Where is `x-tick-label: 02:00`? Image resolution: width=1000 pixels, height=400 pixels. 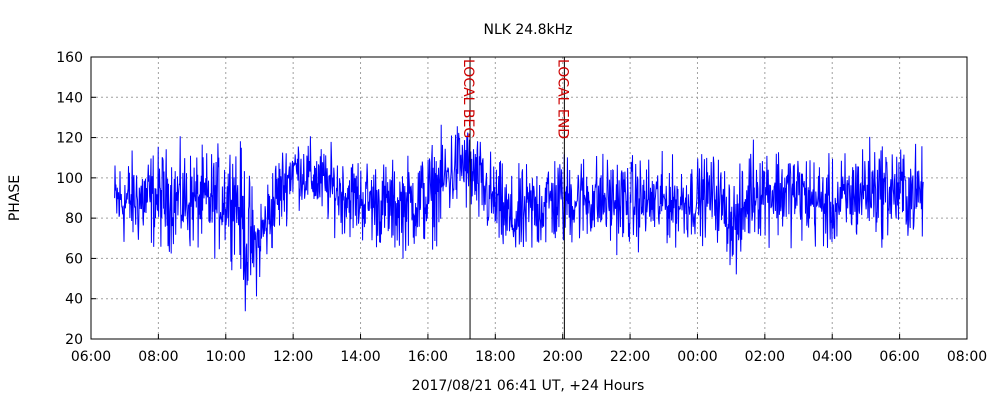 x-tick-label: 02:00 is located at coordinates (765, 357).